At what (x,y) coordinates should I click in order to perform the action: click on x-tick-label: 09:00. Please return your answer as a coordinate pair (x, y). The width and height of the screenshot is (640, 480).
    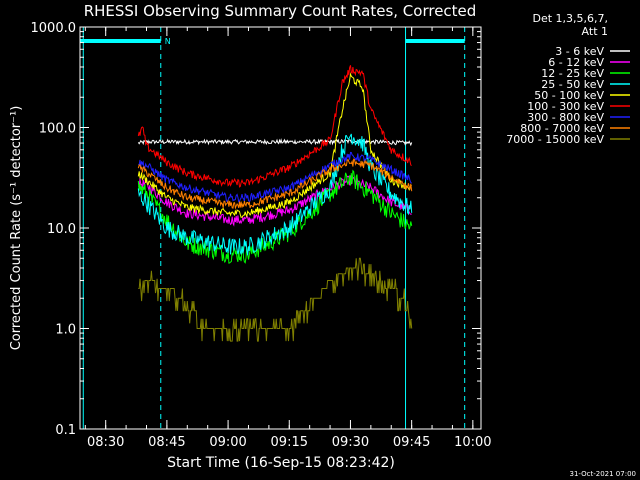
    Looking at the image, I should click on (227, 442).